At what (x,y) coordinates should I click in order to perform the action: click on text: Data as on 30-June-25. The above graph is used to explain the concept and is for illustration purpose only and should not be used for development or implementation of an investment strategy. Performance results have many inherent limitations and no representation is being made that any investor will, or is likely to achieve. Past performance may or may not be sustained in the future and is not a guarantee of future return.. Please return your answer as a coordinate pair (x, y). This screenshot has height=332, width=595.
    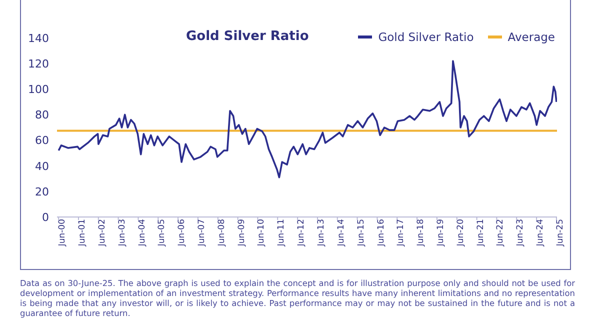
    Looking at the image, I should click on (297, 298).